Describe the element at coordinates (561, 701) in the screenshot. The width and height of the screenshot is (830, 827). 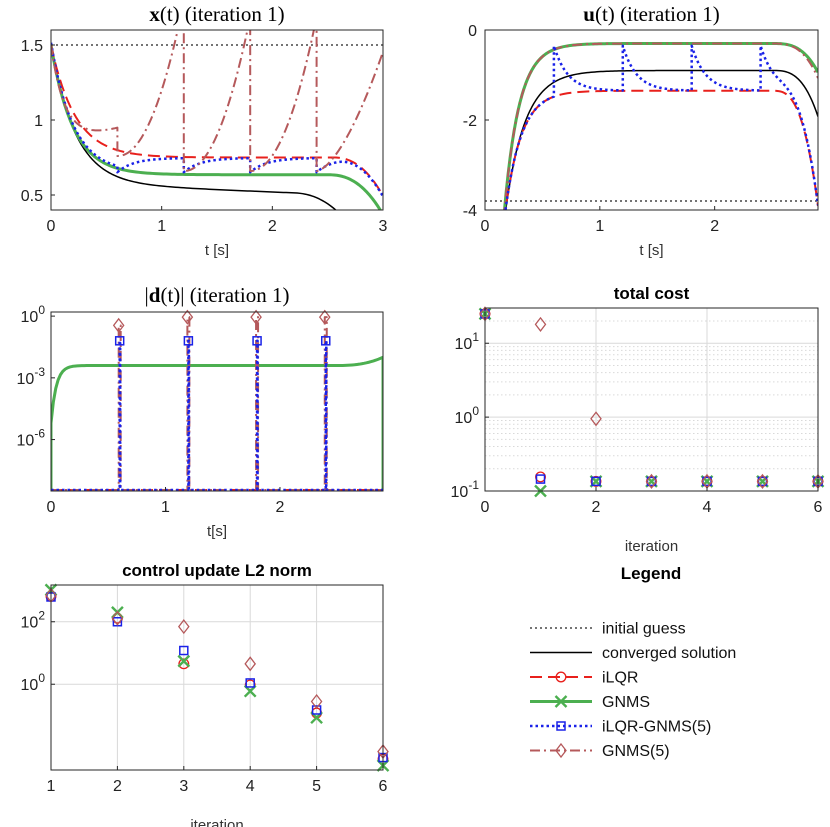
I see `legend-marker-gnms` at that location.